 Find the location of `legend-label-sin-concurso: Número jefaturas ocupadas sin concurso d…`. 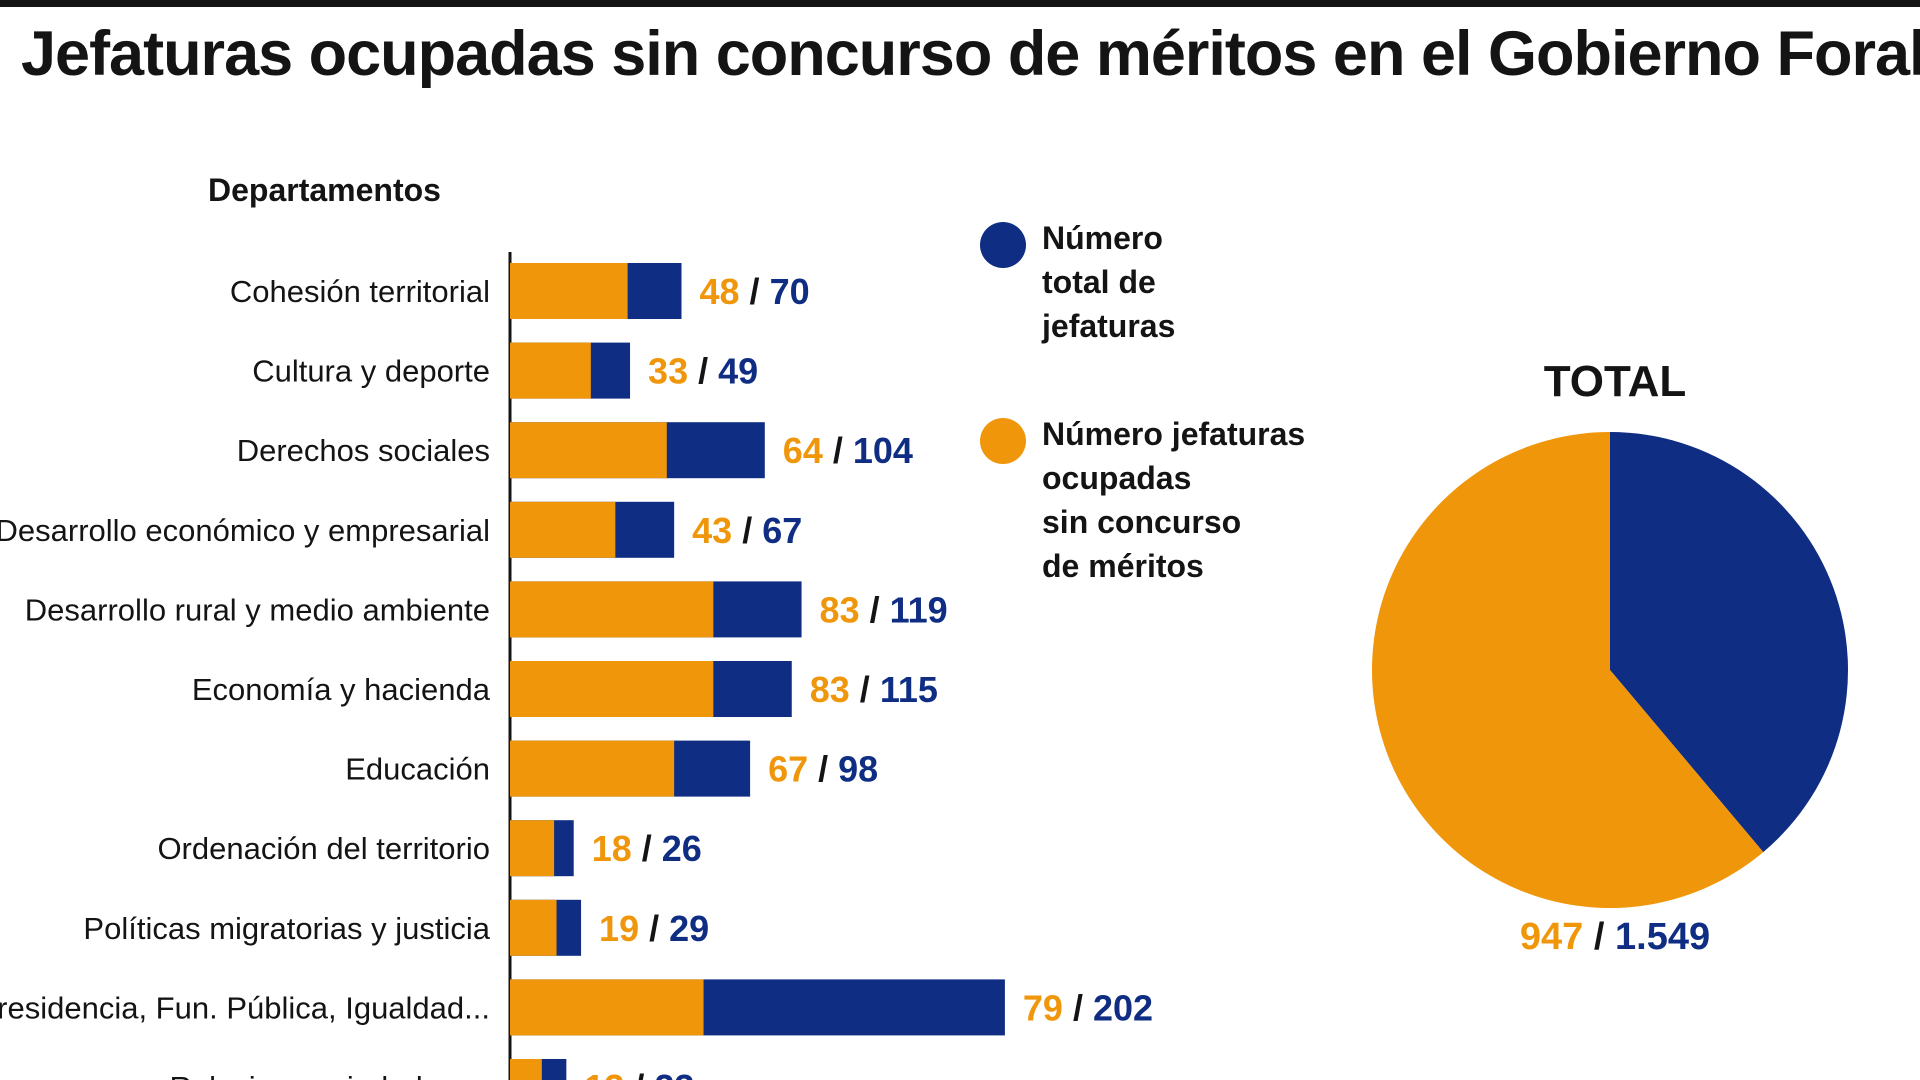

legend-label-sin-concurso: Número jefaturas ocupadas sin concurso d… is located at coordinates (1174, 500).